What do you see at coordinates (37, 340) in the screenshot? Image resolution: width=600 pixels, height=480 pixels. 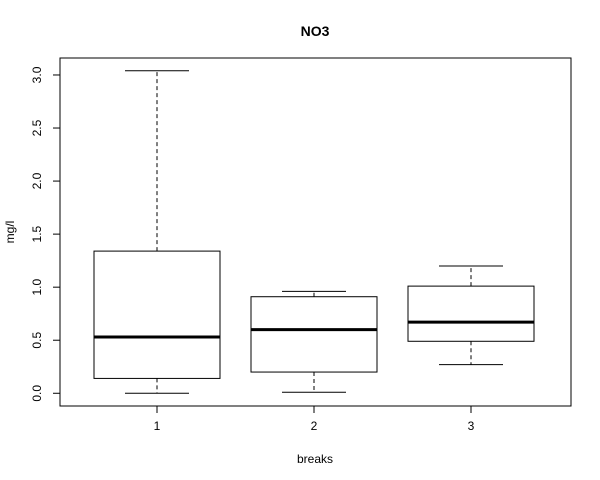 I see `y-tick-label: 0.5` at bounding box center [37, 340].